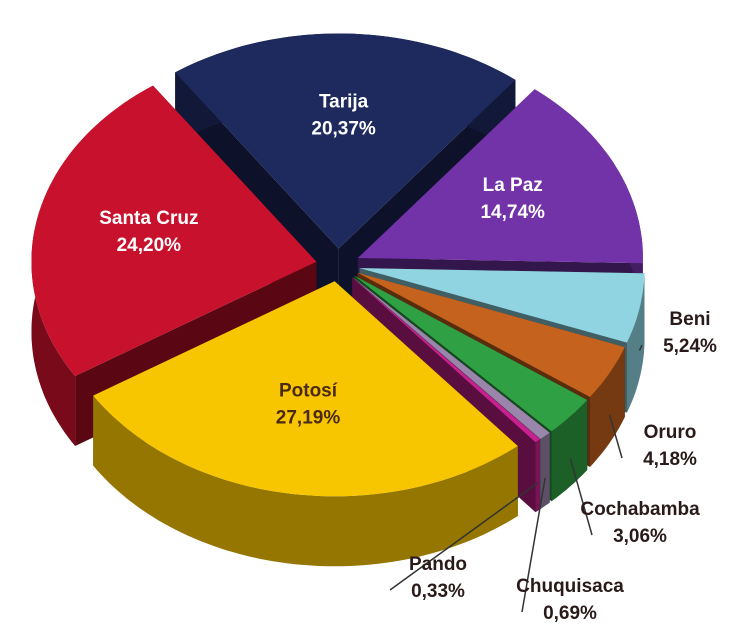  Describe the element at coordinates (308, 418) in the screenshot. I see `slice-value-label: 27,19%` at that location.